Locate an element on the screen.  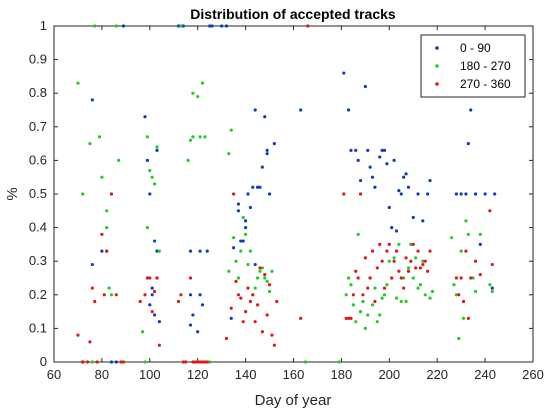
legend-label-series-0: 0 - 90 is located at coordinates (475, 48).